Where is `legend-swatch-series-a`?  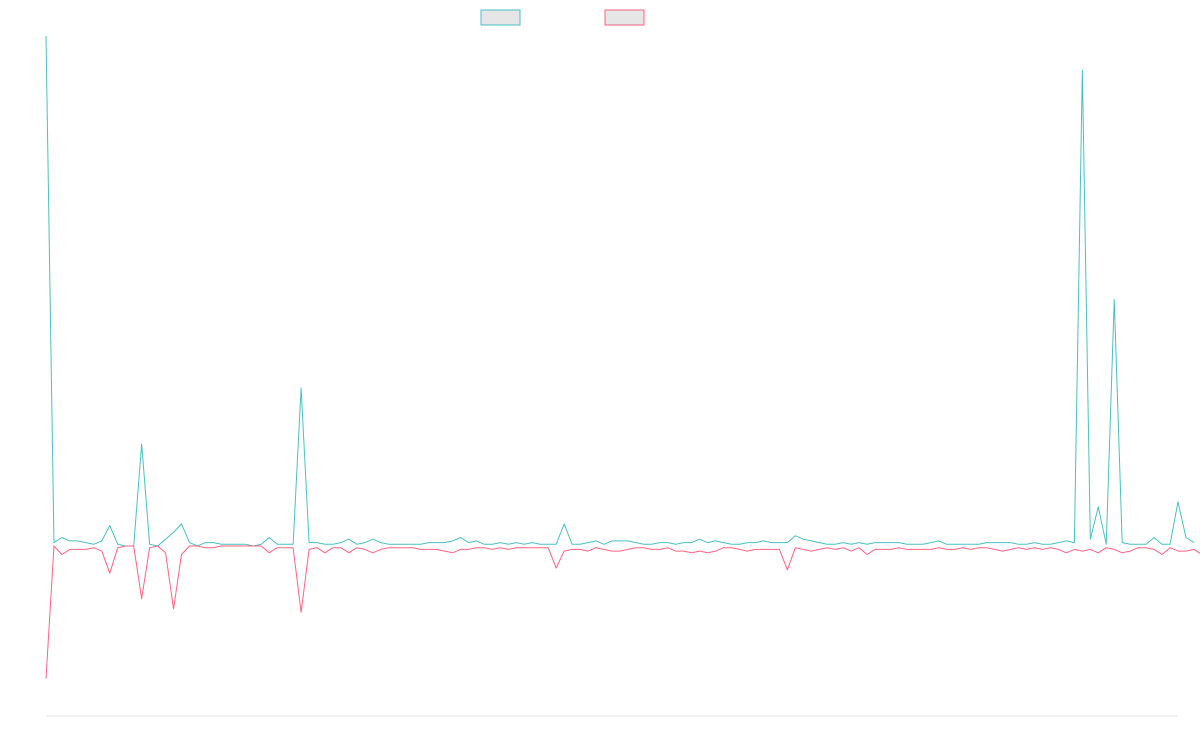
legend-swatch-series-a is located at coordinates (500, 17).